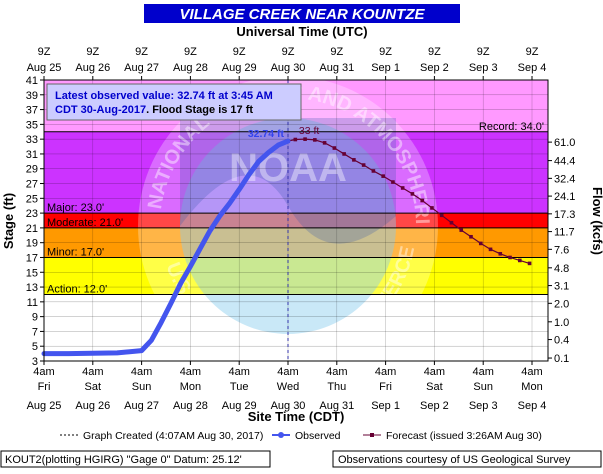  I want to click on y2-tick-label: 61.0, so click(564, 143).